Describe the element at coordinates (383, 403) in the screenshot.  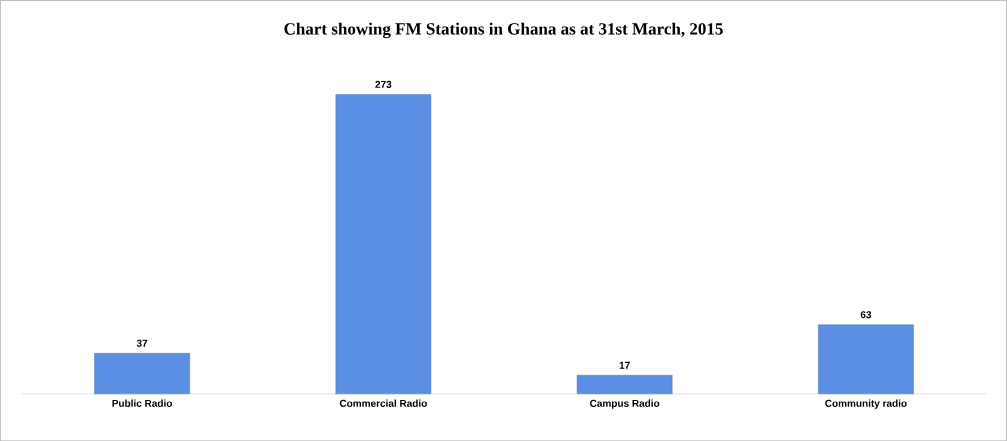
I see `x-tick-label: Commercial Radio` at that location.